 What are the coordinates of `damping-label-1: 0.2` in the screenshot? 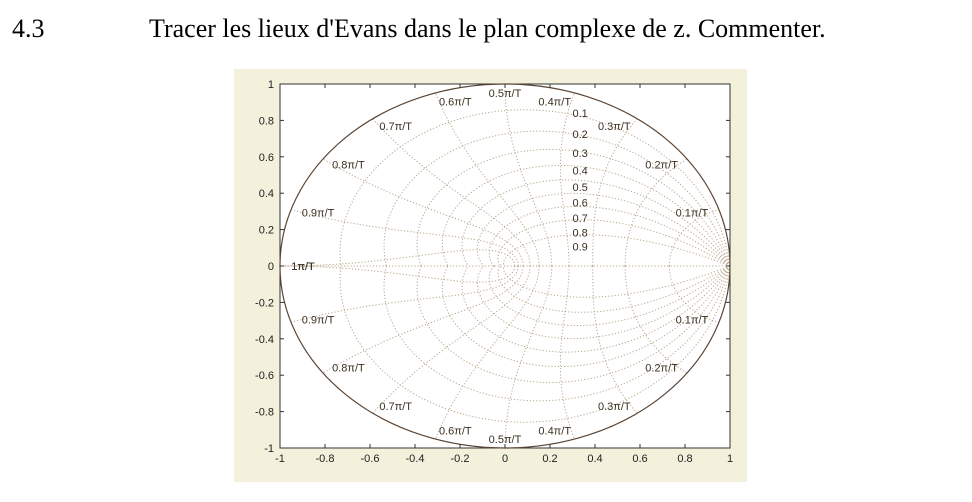 It's located at (580, 135).